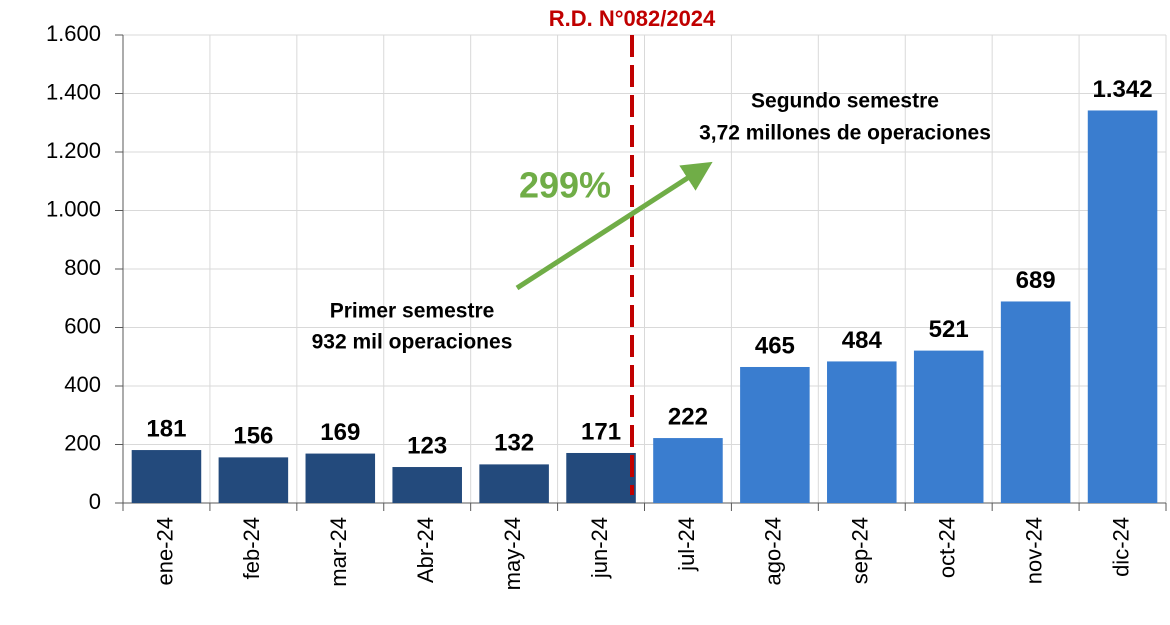 The image size is (1170, 625). Describe the element at coordinates (164, 551) in the screenshot. I see `x-tick-label: ene-24` at that location.